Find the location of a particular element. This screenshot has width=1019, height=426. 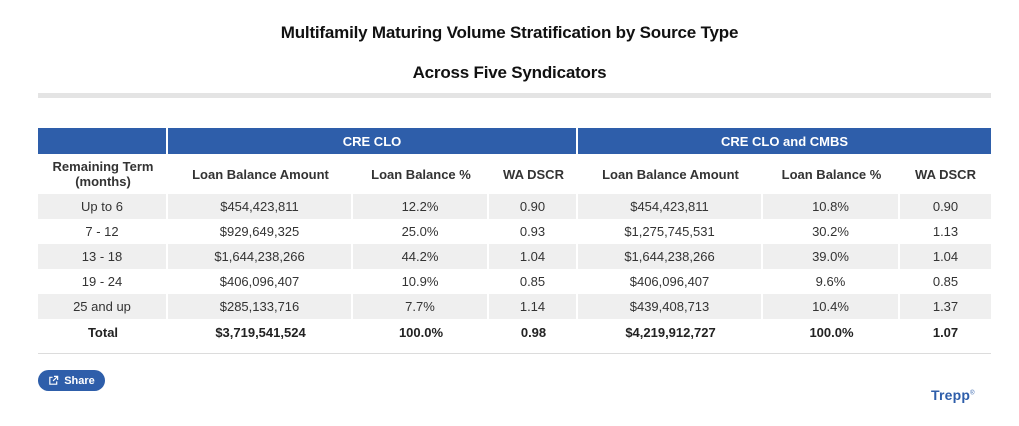

chart-subtitle: Across Five Syndicators is located at coordinates (509, 72).